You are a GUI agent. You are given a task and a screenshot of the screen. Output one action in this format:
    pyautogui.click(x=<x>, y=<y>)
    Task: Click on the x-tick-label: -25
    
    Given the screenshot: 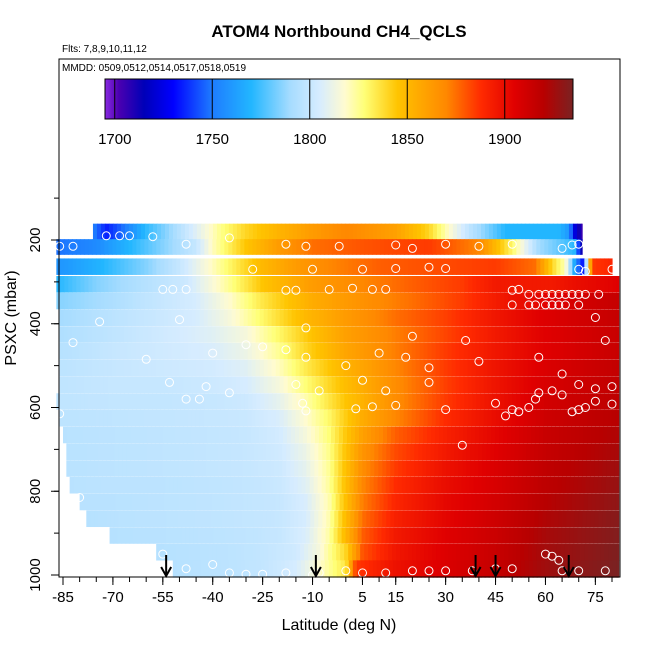 What is the action you would take?
    pyautogui.click(x=263, y=597)
    